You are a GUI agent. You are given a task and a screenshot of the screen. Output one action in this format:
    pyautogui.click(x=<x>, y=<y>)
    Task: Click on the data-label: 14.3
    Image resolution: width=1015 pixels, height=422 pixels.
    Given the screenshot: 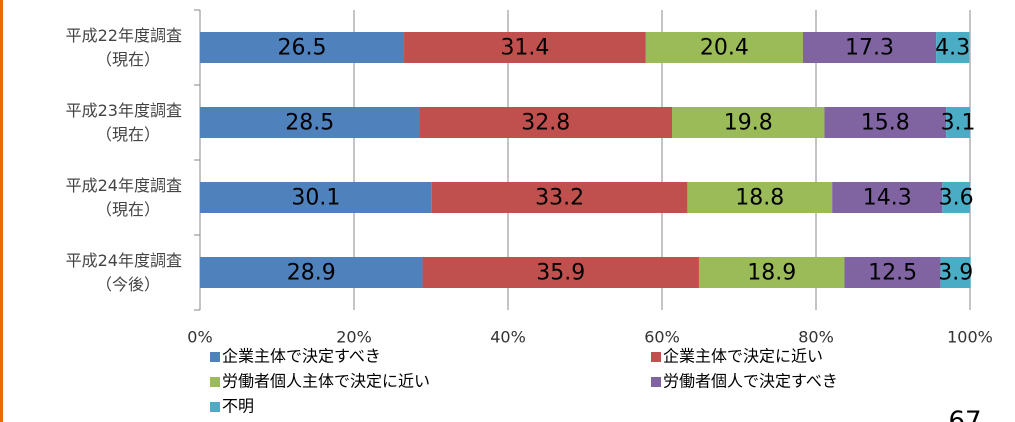 What is the action you would take?
    pyautogui.click(x=887, y=198)
    